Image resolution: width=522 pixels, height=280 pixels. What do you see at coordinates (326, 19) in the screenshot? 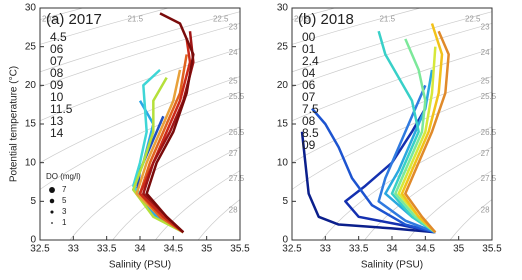
I see `panel-title: (b) 2018` at bounding box center [326, 19].